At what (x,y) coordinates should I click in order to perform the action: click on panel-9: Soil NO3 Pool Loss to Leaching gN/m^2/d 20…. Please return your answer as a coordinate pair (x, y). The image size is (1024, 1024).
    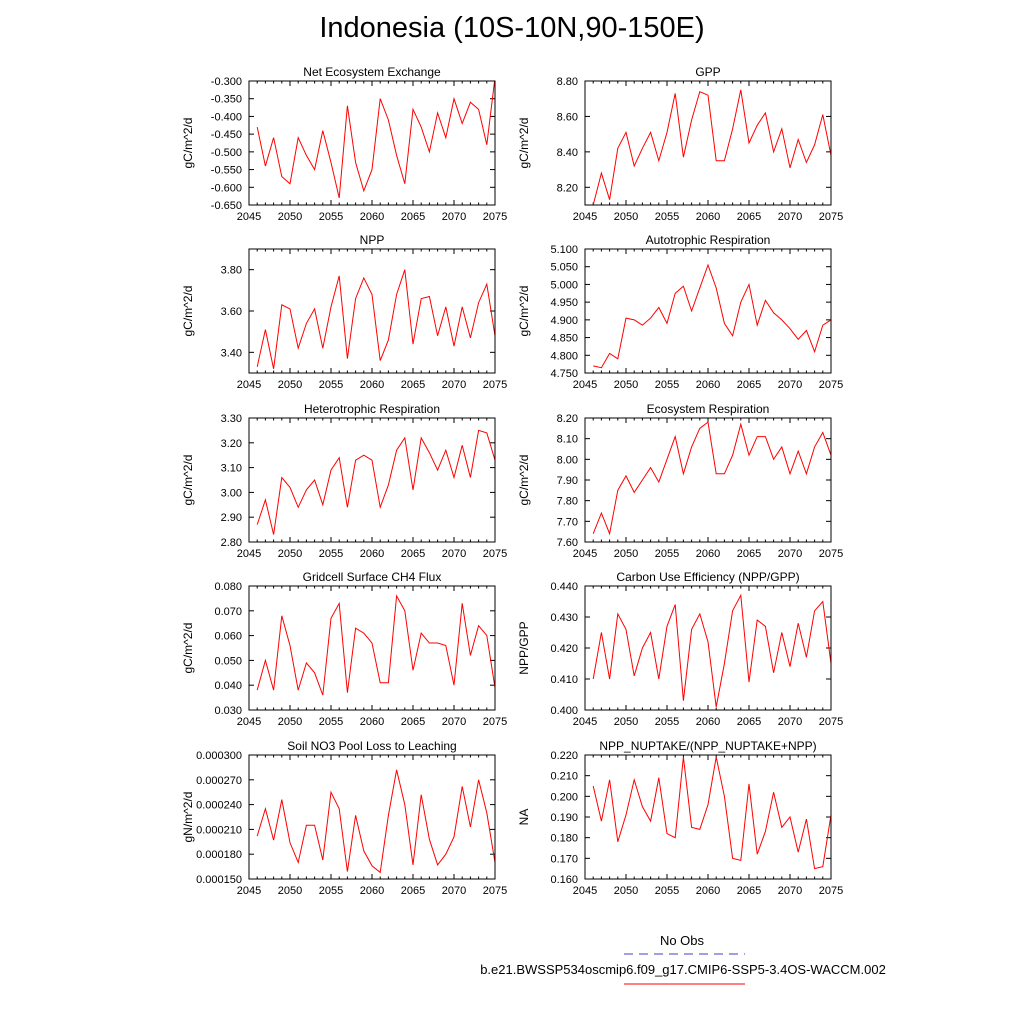
    Looking at the image, I should click on (344, 818).